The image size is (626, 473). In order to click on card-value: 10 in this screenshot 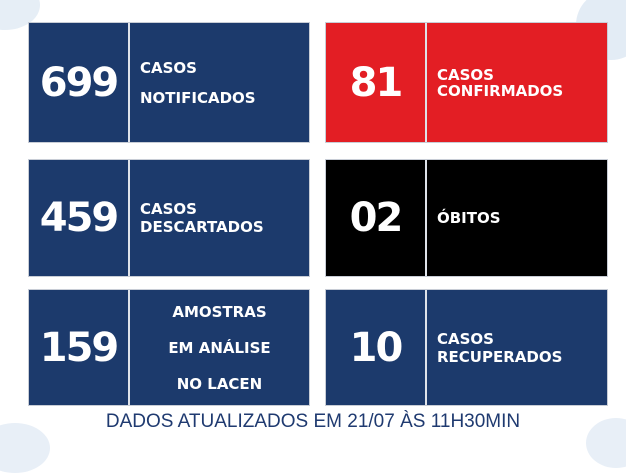, I will do `click(376, 347)`.